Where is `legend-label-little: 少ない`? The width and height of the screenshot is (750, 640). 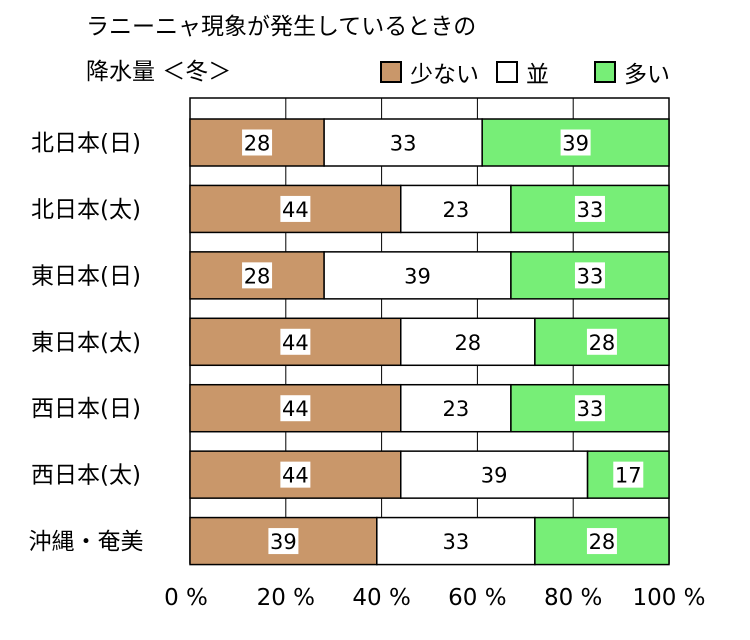 legend-label-little: 少ない is located at coordinates (444, 75).